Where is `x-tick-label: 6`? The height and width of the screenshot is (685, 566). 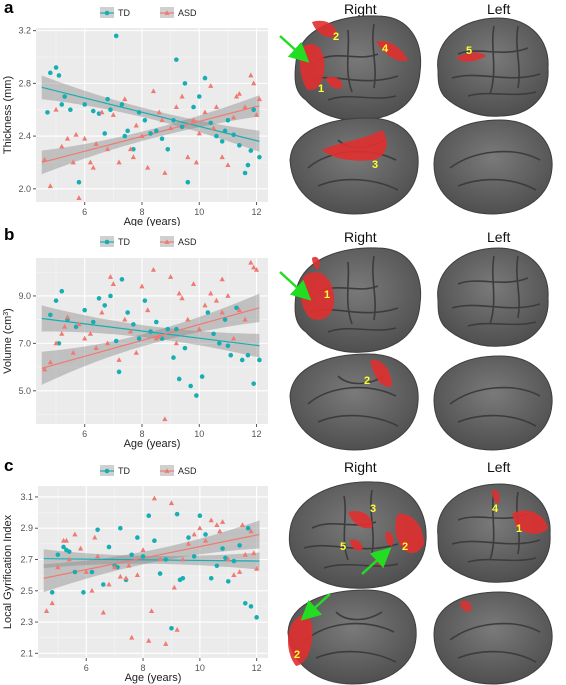 x-tick-label: 6 is located at coordinates (84, 212).